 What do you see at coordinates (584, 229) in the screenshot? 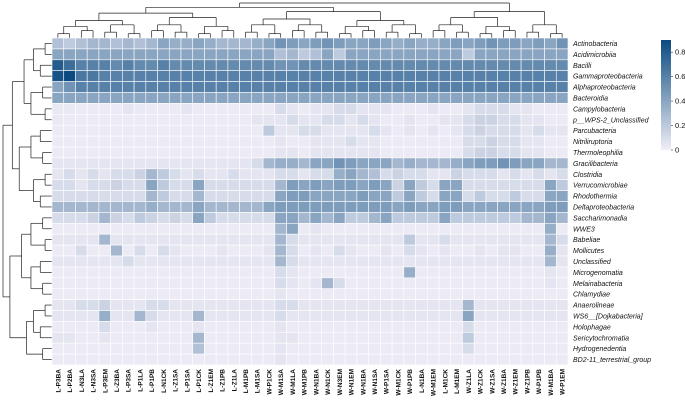
I see `row-label: WWE3` at bounding box center [584, 229].